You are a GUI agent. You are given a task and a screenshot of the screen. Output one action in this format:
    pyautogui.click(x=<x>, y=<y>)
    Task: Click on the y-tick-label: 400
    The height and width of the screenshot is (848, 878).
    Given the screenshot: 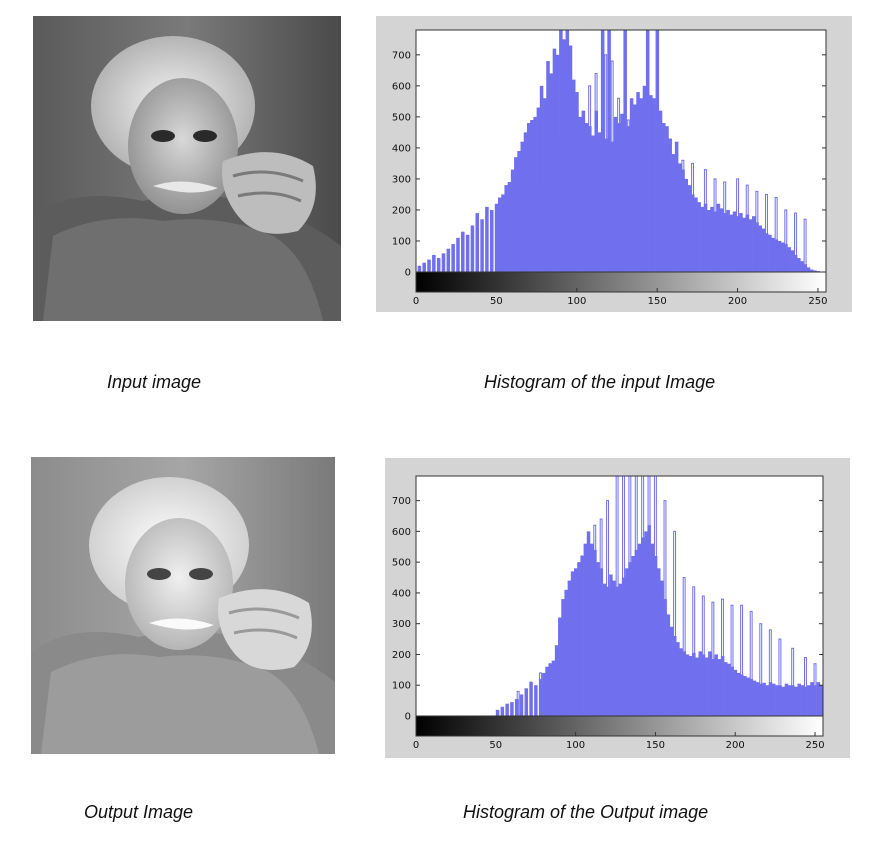 What is the action you would take?
    pyautogui.click(x=401, y=593)
    